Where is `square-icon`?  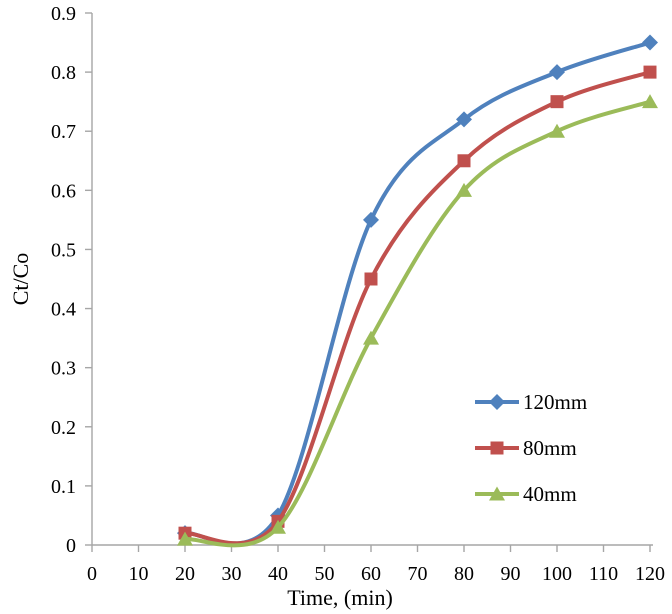 square-icon is located at coordinates (497, 448).